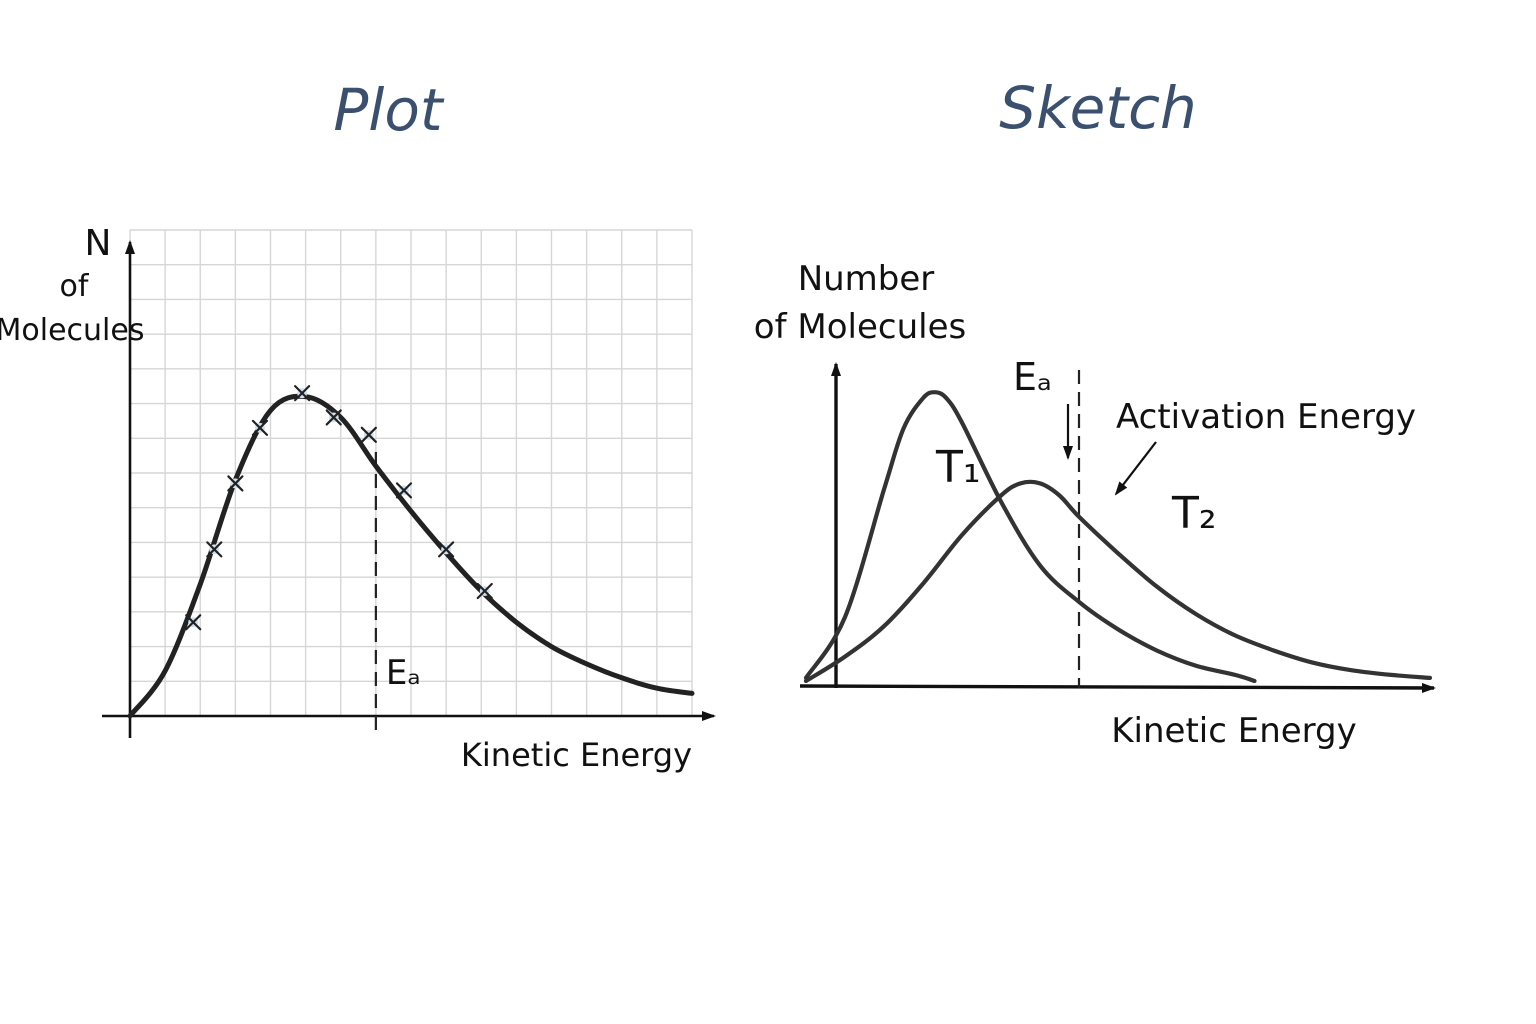 This screenshot has height=1024, width=1536. What do you see at coordinates (403, 673) in the screenshot?
I see `plot-ea-label: Eₐ` at bounding box center [403, 673].